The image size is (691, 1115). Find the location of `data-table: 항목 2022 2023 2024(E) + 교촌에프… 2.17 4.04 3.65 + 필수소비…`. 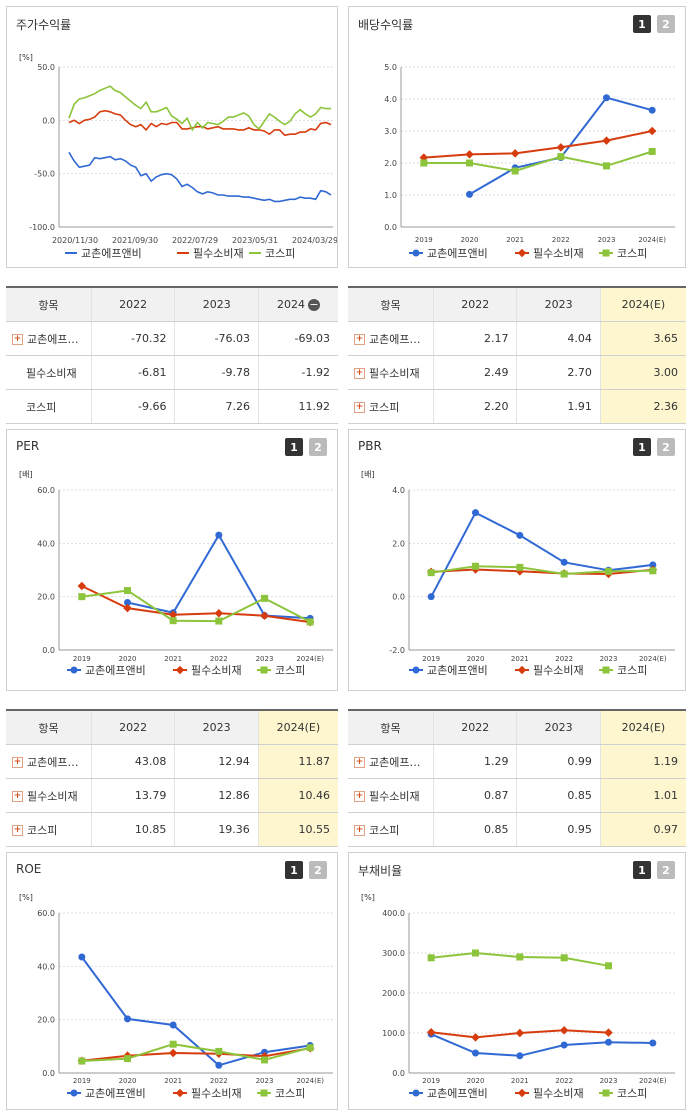

data-table: 항목 2022 2023 2024(E) + 교촌에프… 2.17 4.04 3.65 + 필수소비… is located at coordinates (517, 356).